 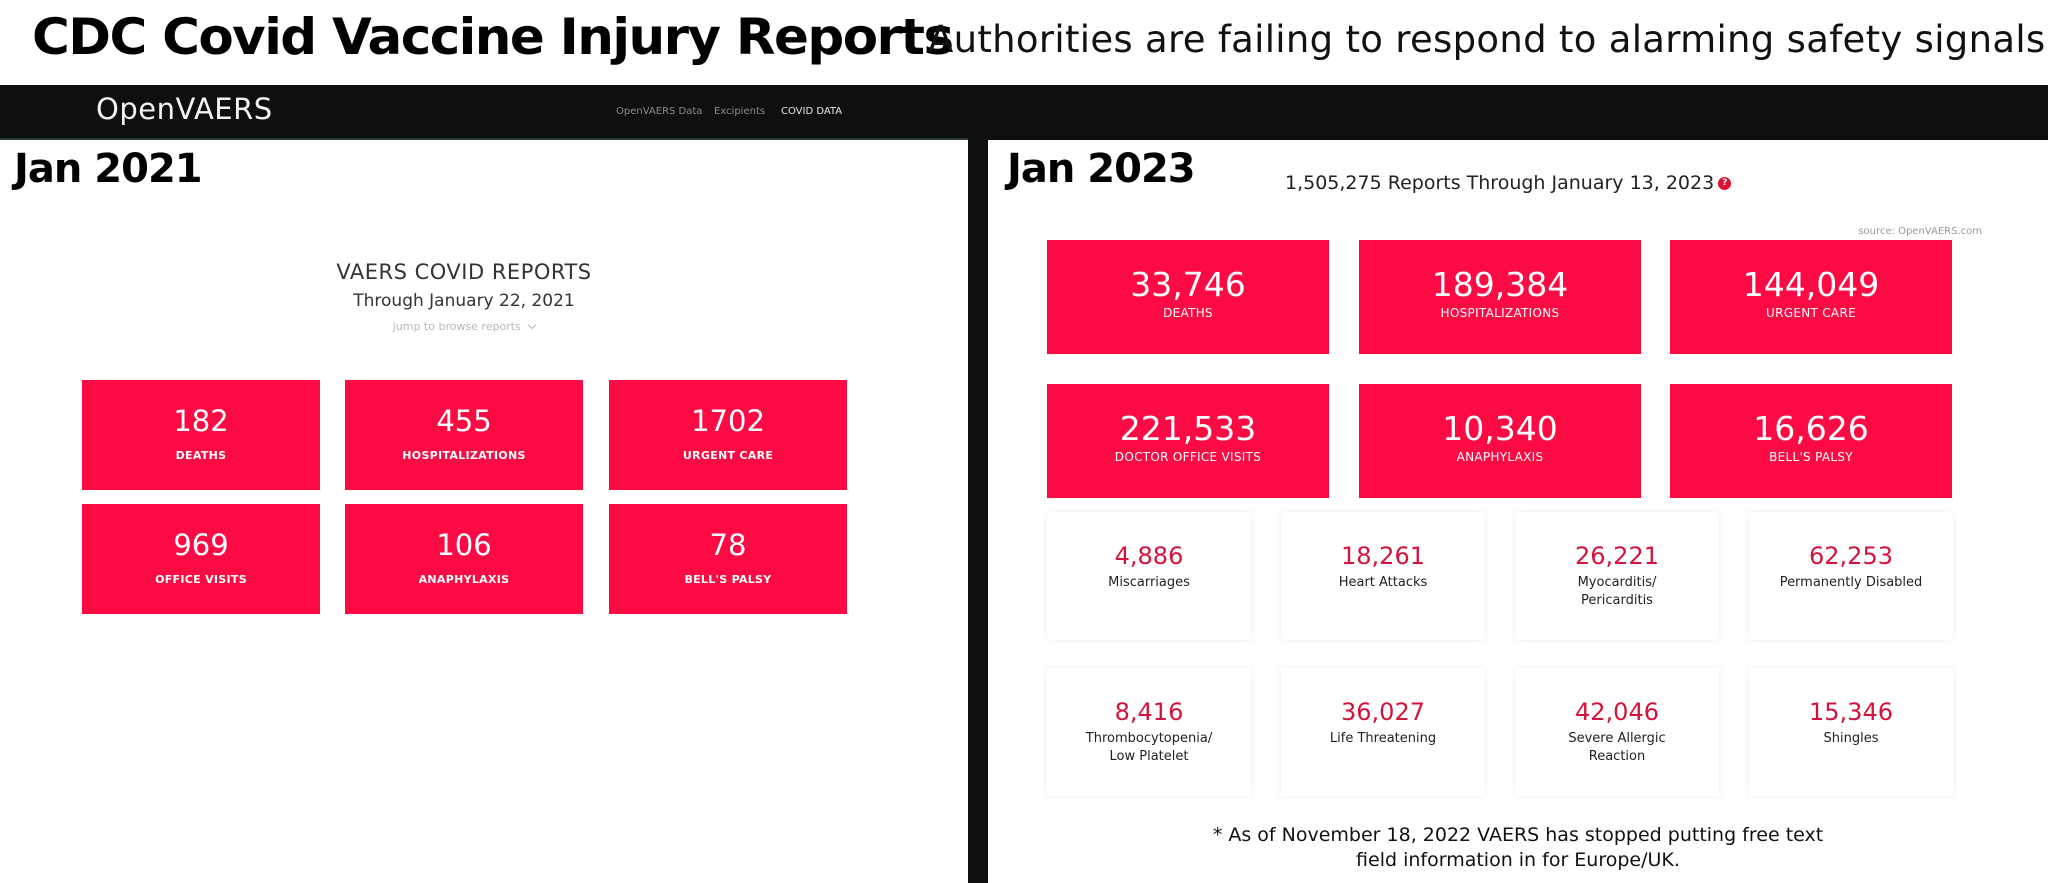 What do you see at coordinates (1383, 556) in the screenshot?
I see `card-value: 18,261` at bounding box center [1383, 556].